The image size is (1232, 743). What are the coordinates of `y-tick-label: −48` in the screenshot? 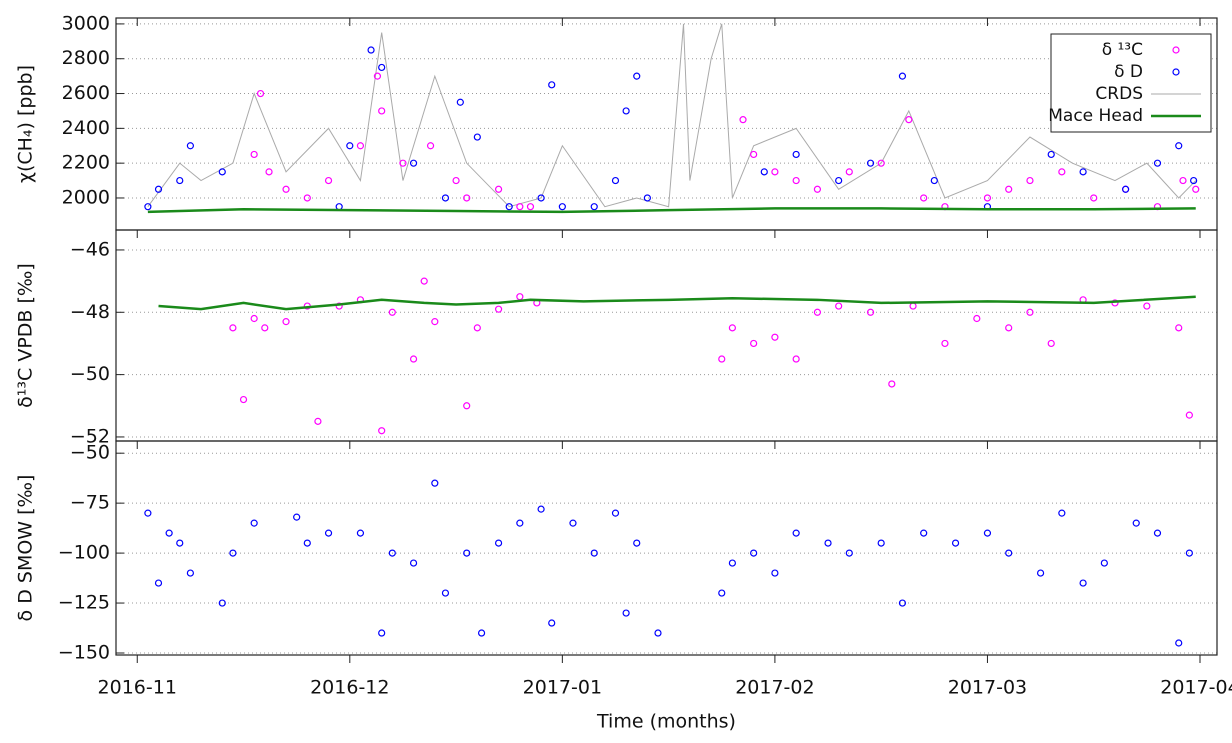 It's located at (90, 312).